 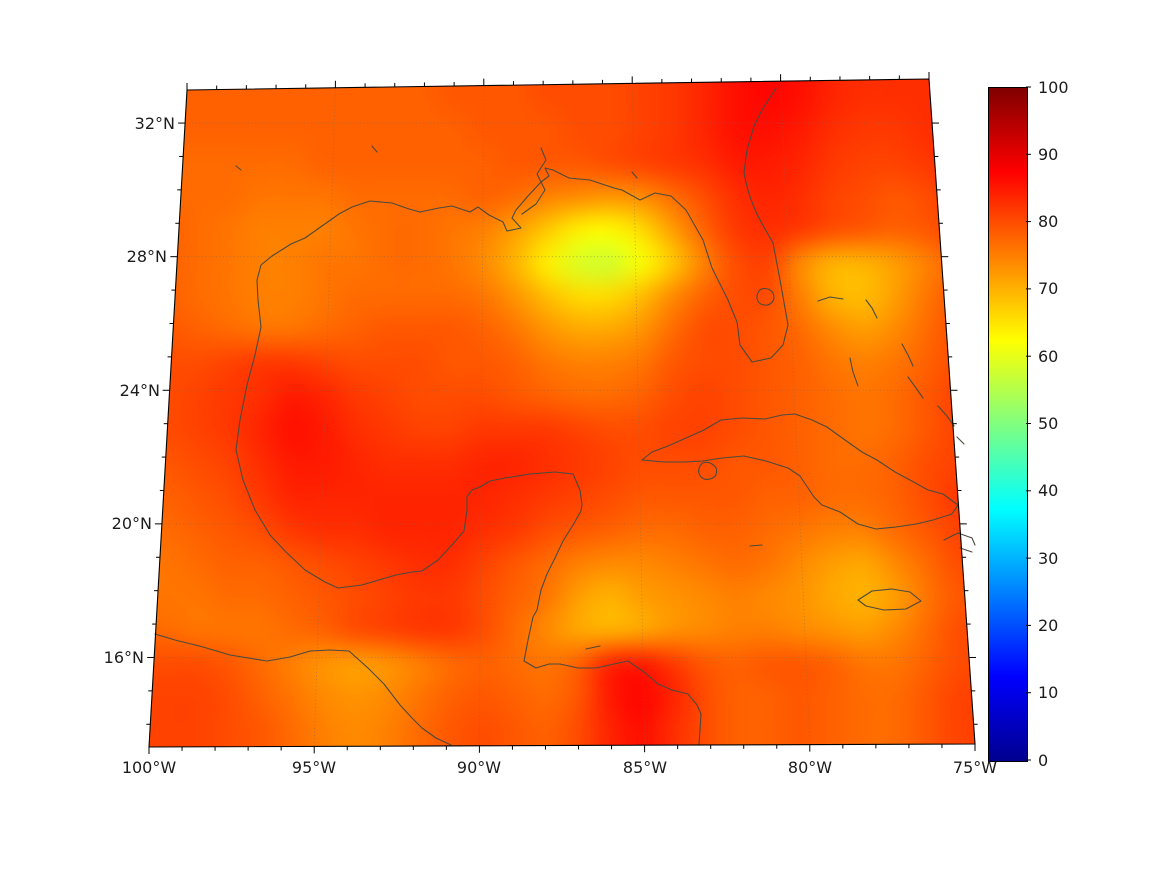 I want to click on colorbar-tick-label: 60, so click(x=1048, y=356).